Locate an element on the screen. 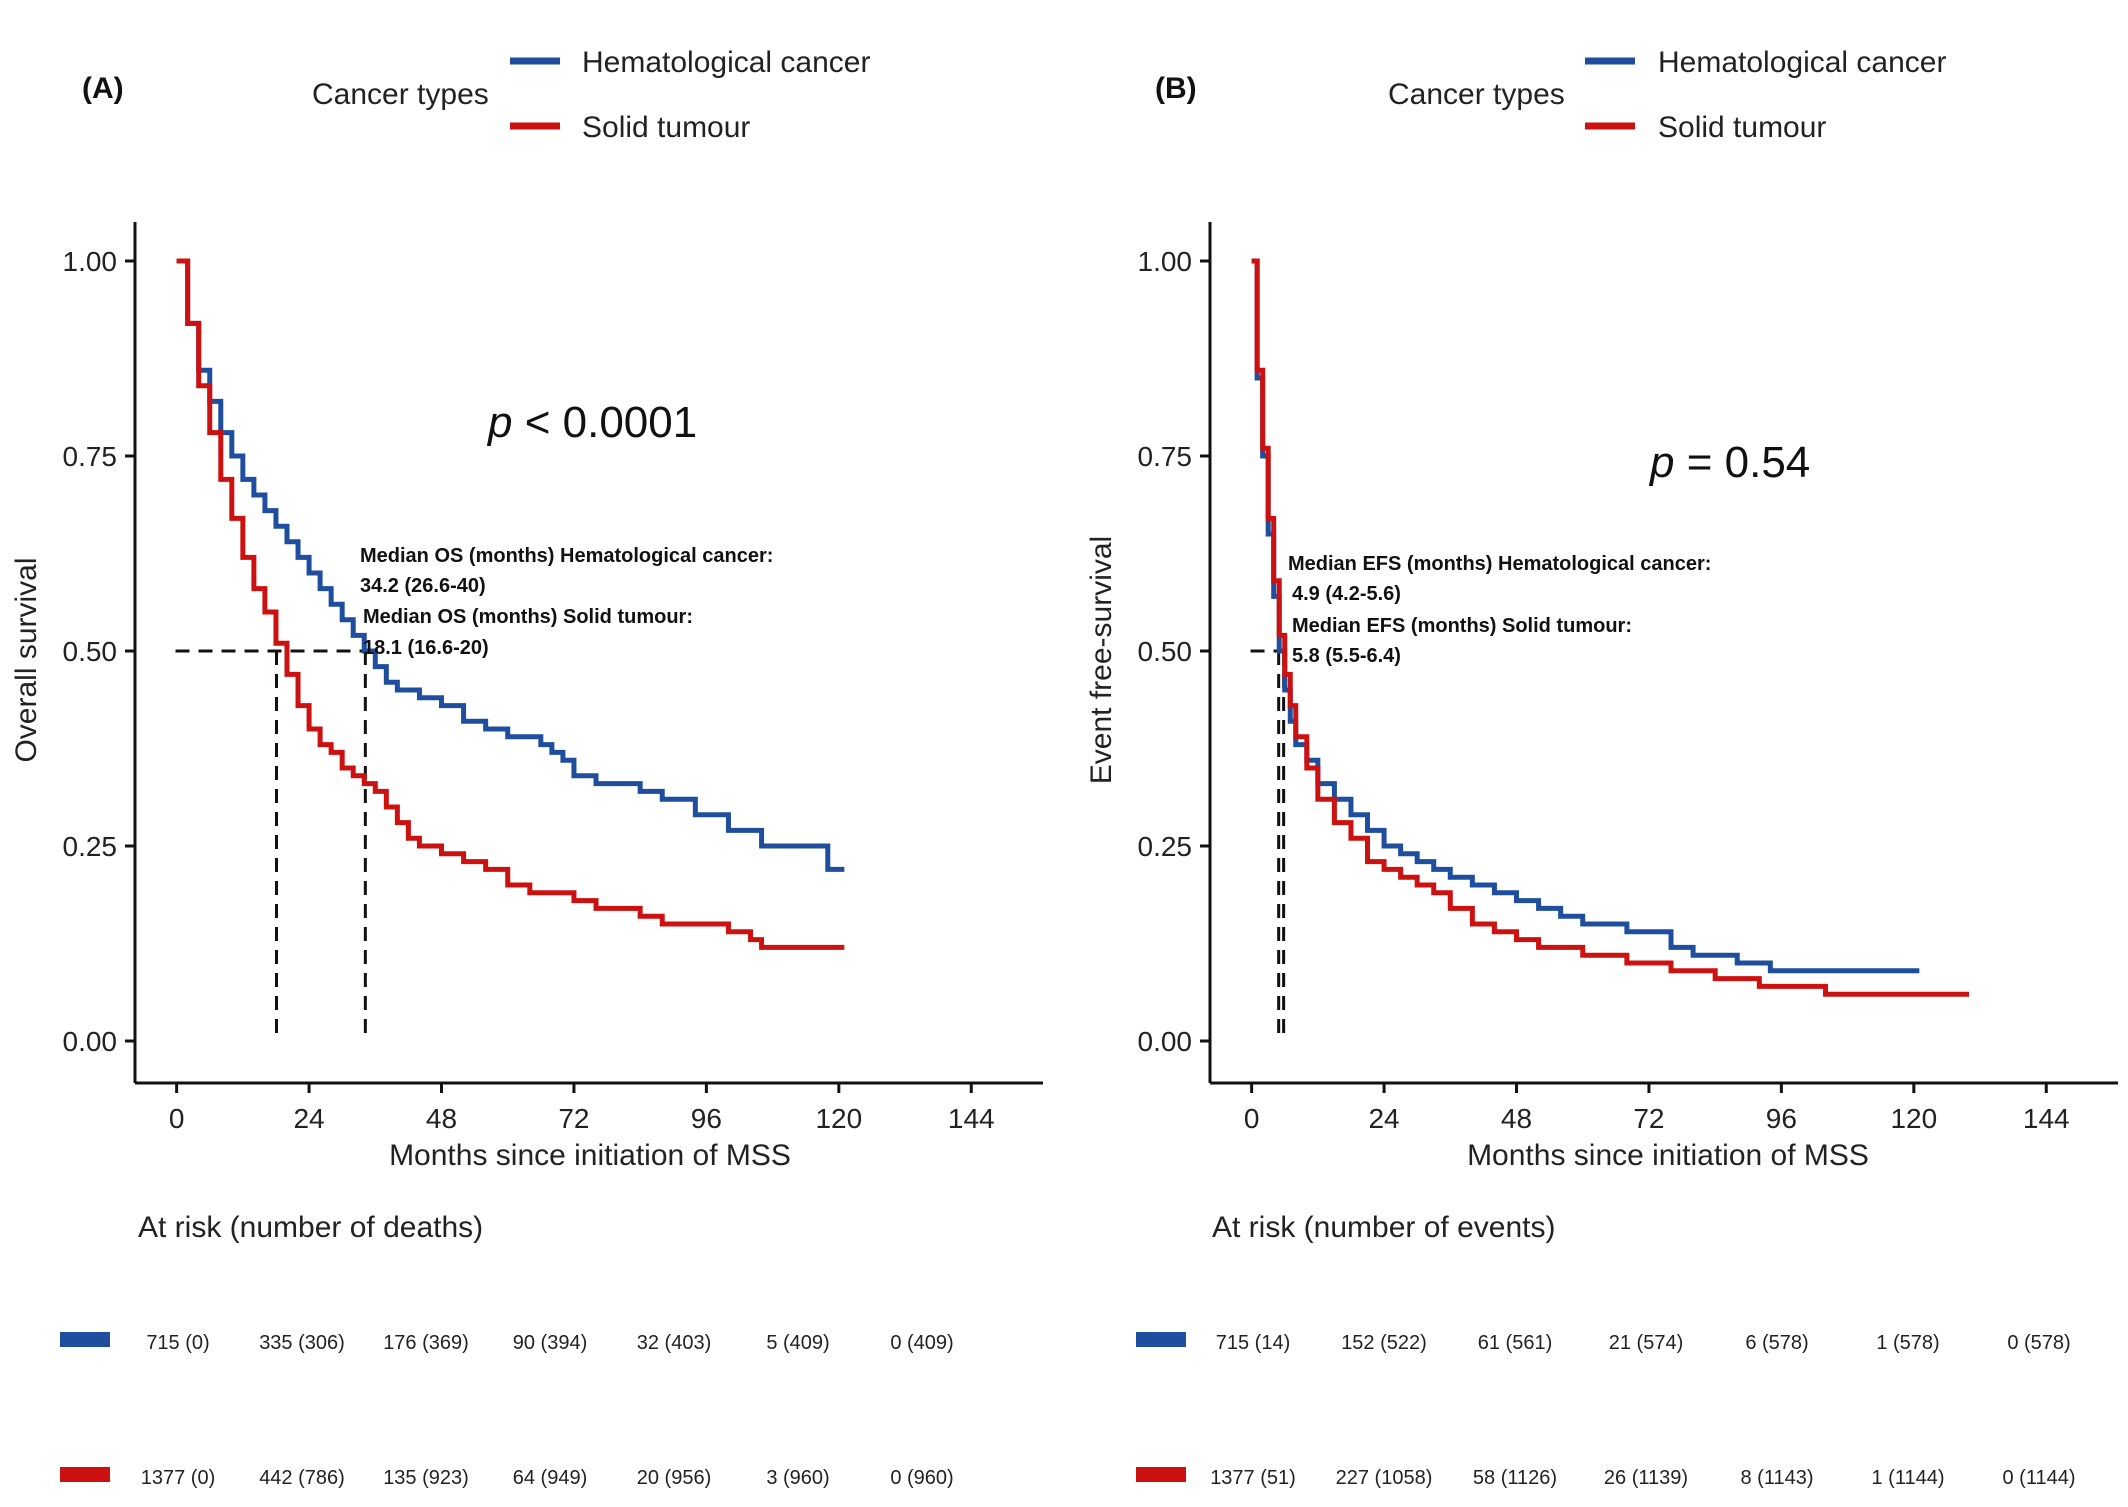  risk-cell: 6 (578) is located at coordinates (1776, 1343).